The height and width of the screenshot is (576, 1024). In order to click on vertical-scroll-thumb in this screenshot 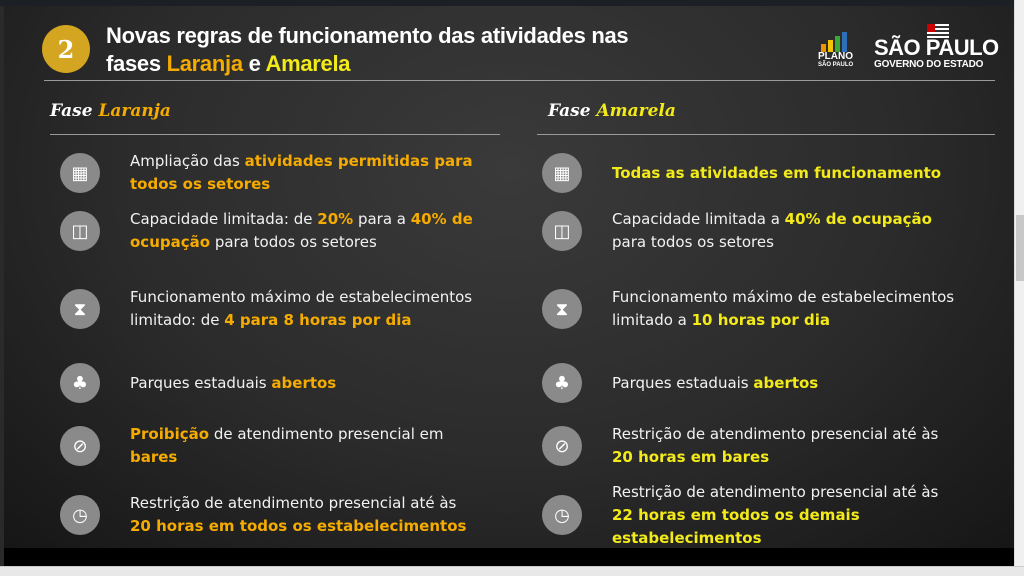, I will do `click(1020, 248)`.